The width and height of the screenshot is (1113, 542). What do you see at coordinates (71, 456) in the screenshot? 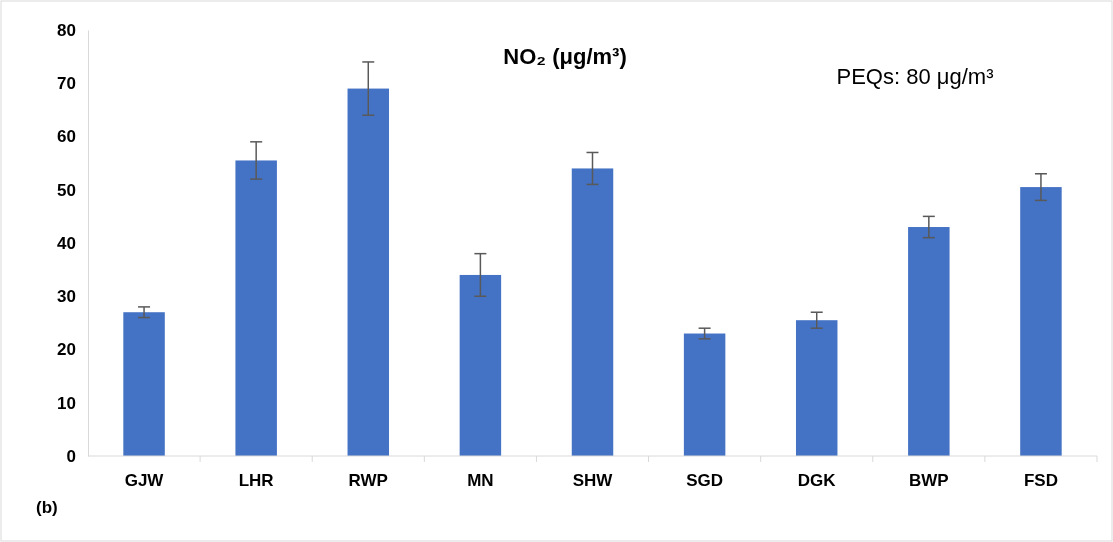
I see `y-tick-label: 0` at bounding box center [71, 456].